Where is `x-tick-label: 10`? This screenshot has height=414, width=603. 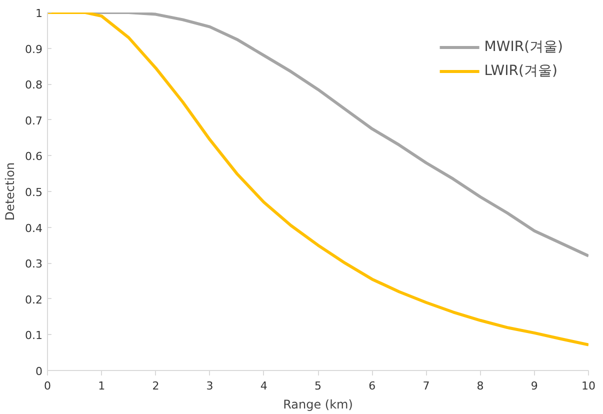
x-tick-label: 10 is located at coordinates (589, 386).